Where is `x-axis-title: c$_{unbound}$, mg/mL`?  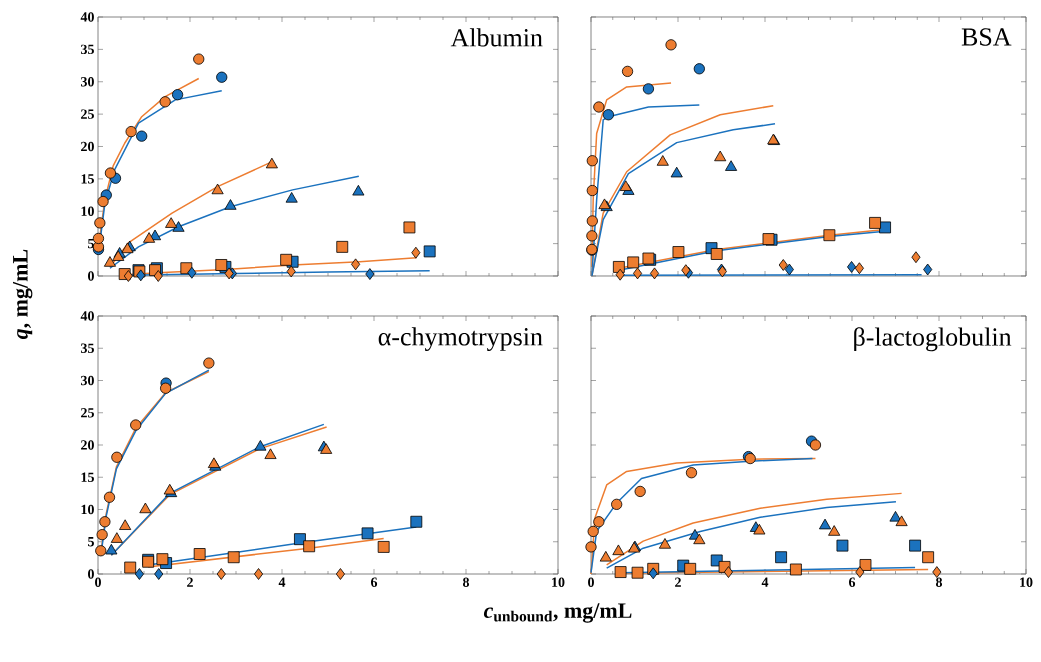 x-axis-title: c$_{unbound}$, mg/mL is located at coordinates (557, 613).